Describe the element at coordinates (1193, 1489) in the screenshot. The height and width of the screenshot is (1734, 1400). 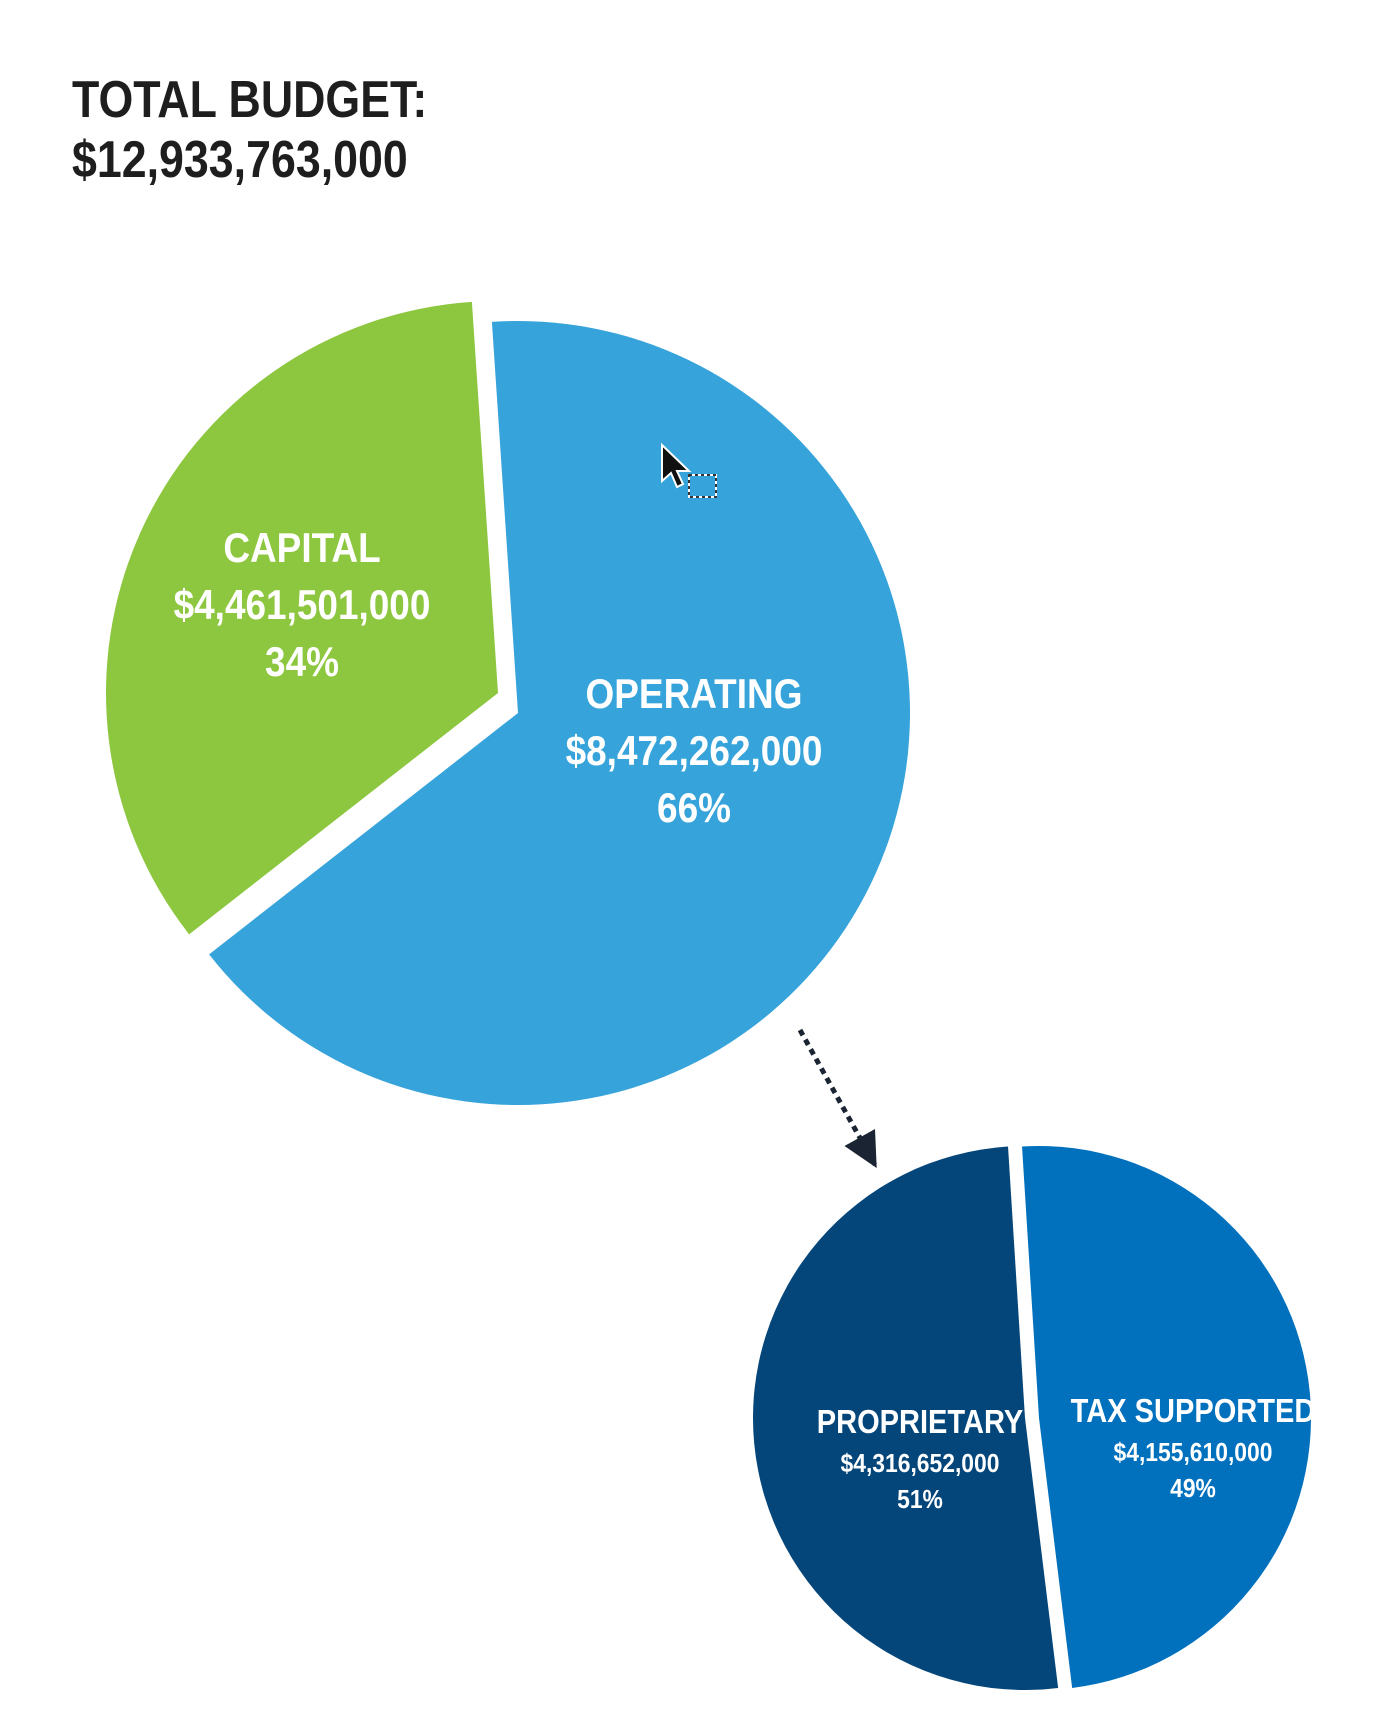
I see `slice-percent-tax-supported: 49%` at that location.